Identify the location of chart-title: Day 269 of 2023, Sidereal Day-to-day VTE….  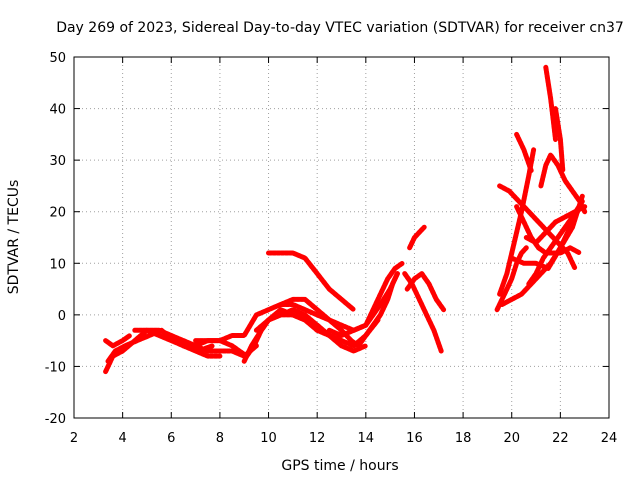
(340, 28).